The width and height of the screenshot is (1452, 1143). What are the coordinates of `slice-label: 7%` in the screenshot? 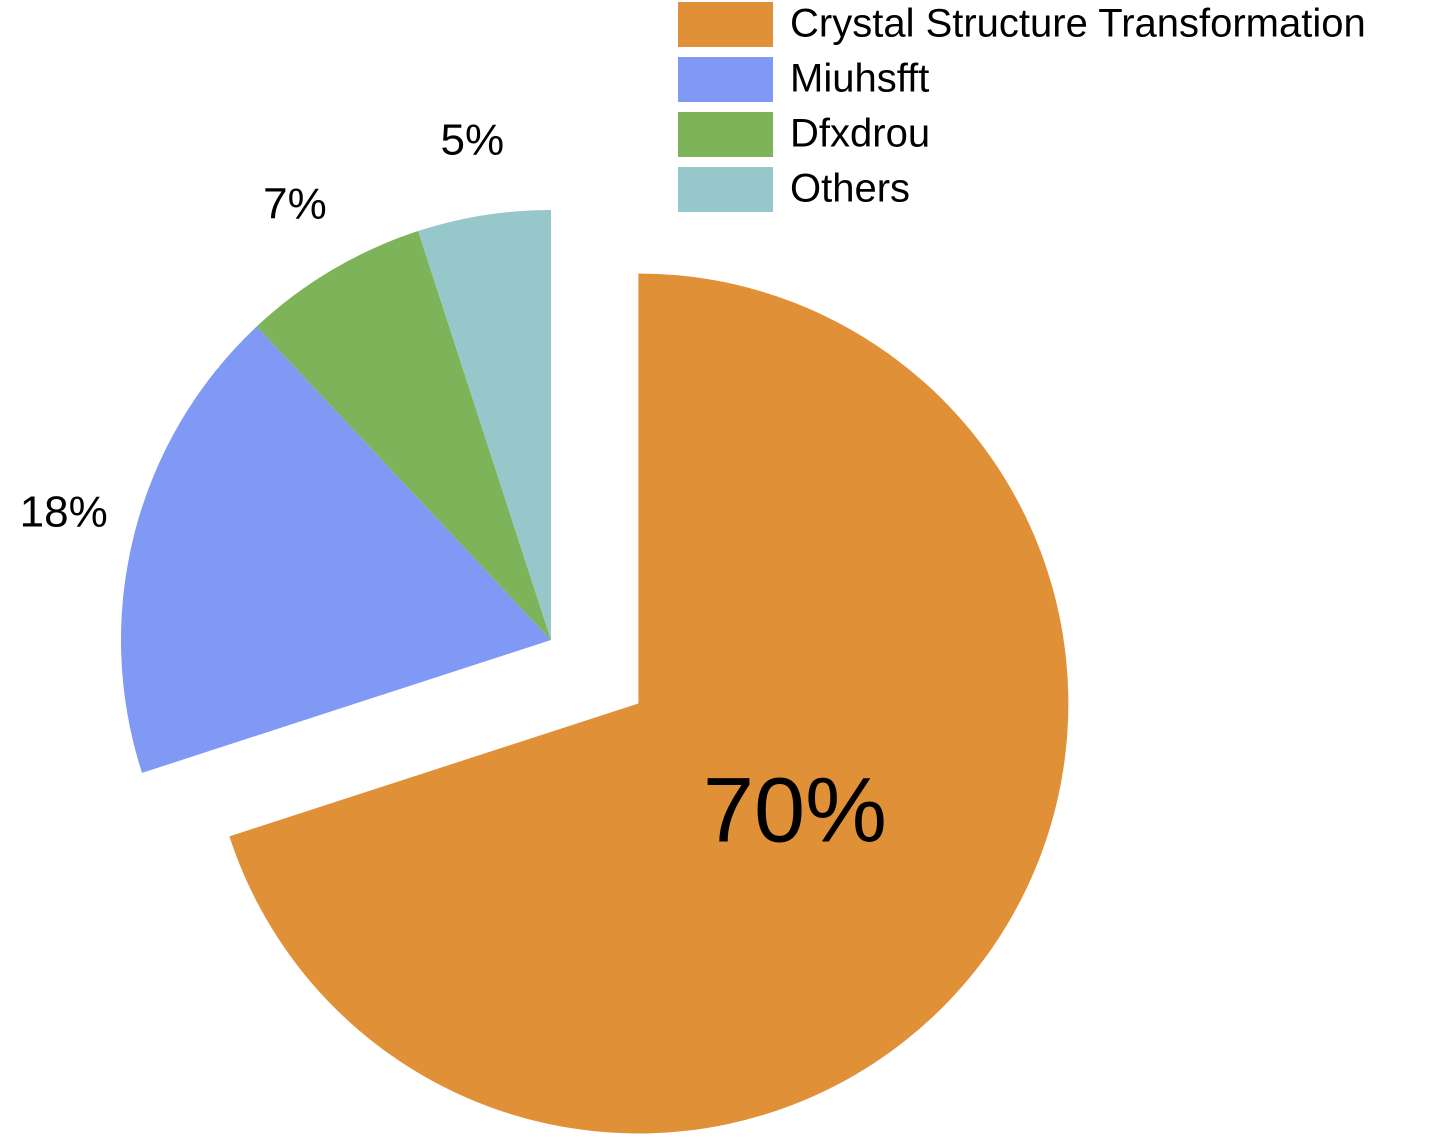 It's located at (295, 204).